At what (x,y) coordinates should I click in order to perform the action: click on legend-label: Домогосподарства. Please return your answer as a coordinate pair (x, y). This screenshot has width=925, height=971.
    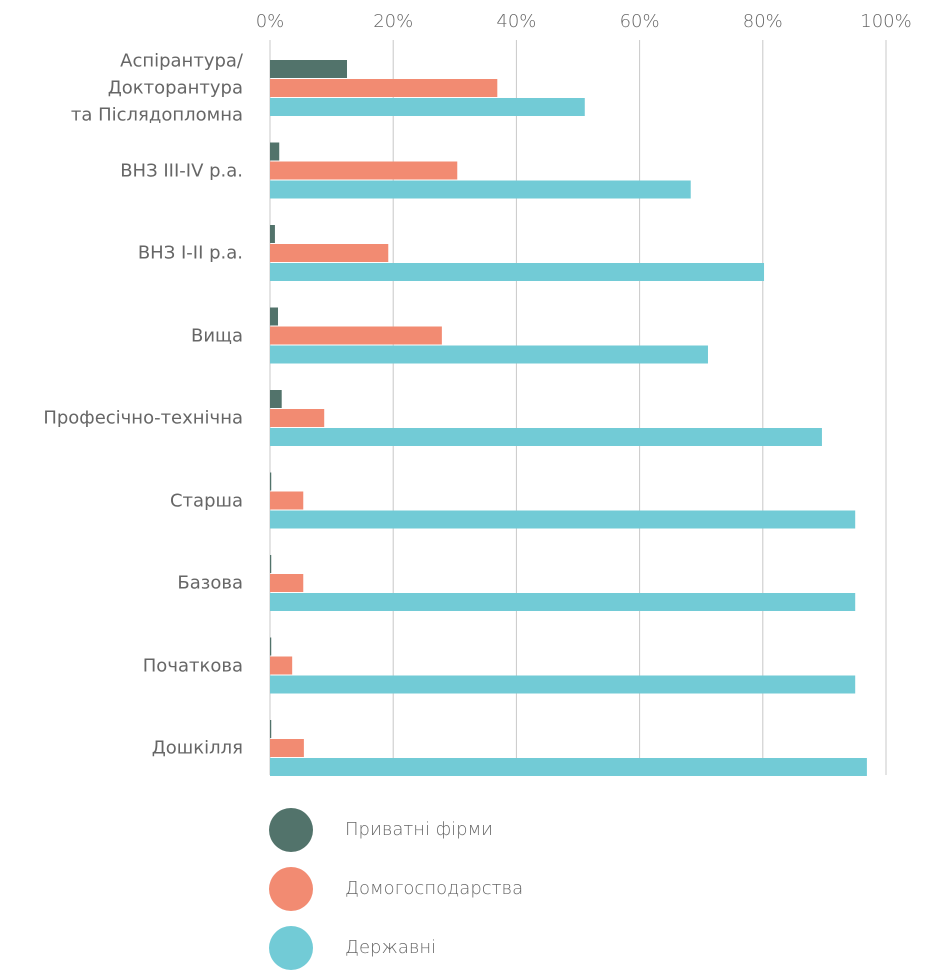
    Looking at the image, I should click on (434, 888).